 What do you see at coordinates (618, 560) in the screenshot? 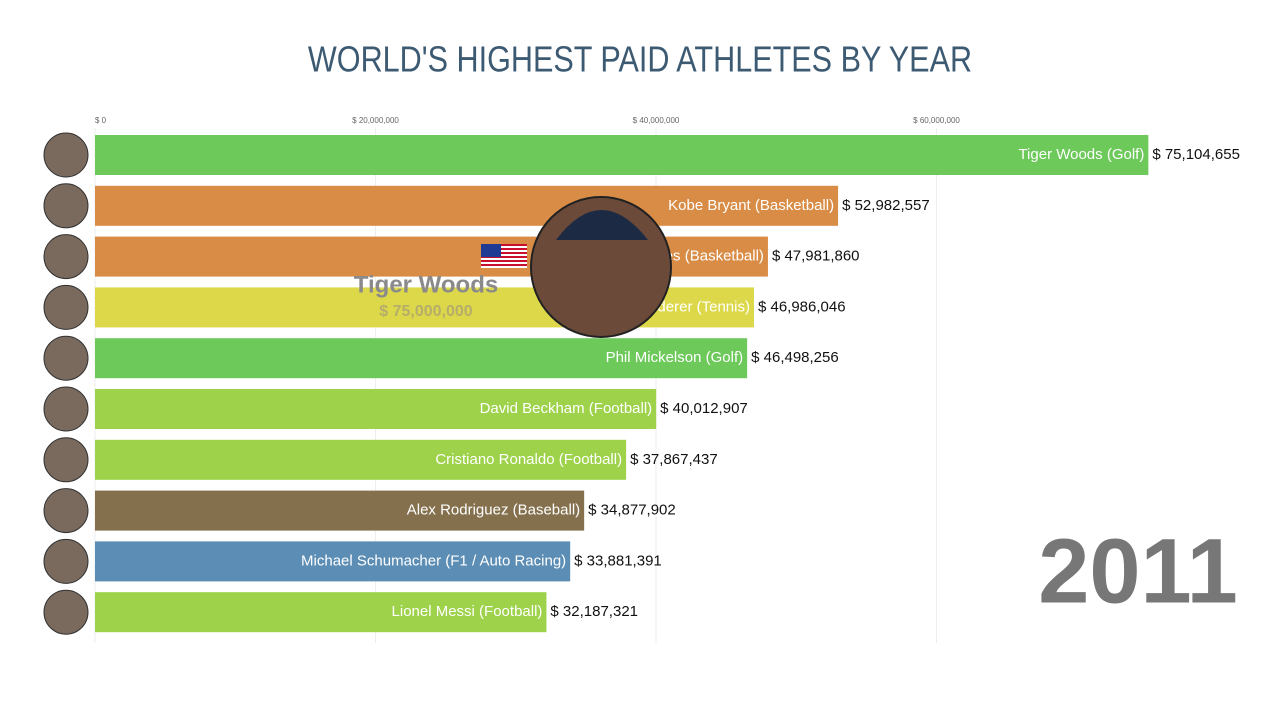
I see `value-label: $ 33,881,391` at bounding box center [618, 560].